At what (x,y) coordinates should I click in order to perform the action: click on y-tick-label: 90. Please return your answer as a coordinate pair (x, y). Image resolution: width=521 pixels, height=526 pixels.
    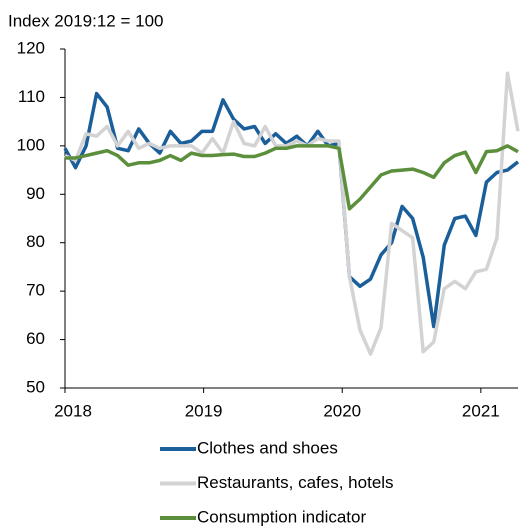
    Looking at the image, I should click on (35, 193).